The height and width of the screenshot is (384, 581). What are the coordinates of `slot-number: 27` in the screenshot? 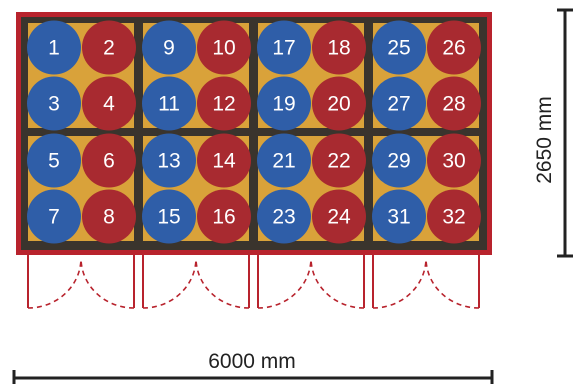 It's located at (398, 104).